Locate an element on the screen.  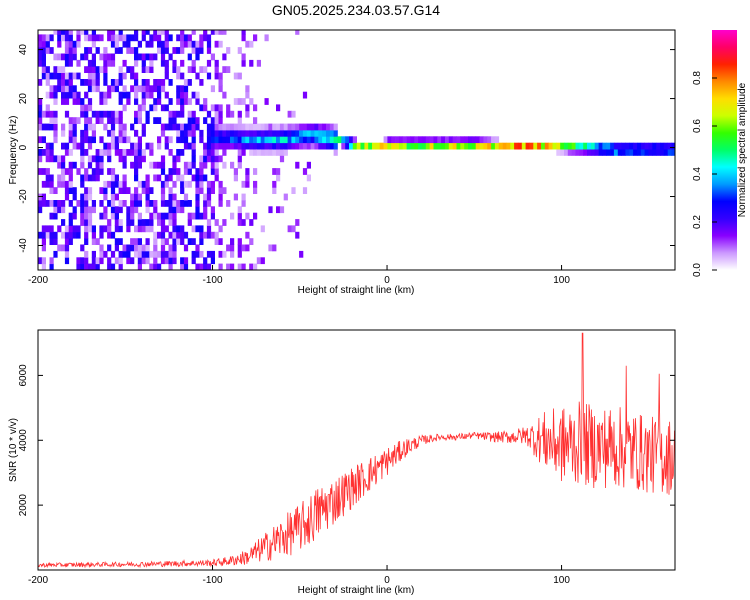
snr-y-axis-label: SNR (10 * v/v) is located at coordinates (13, 450).